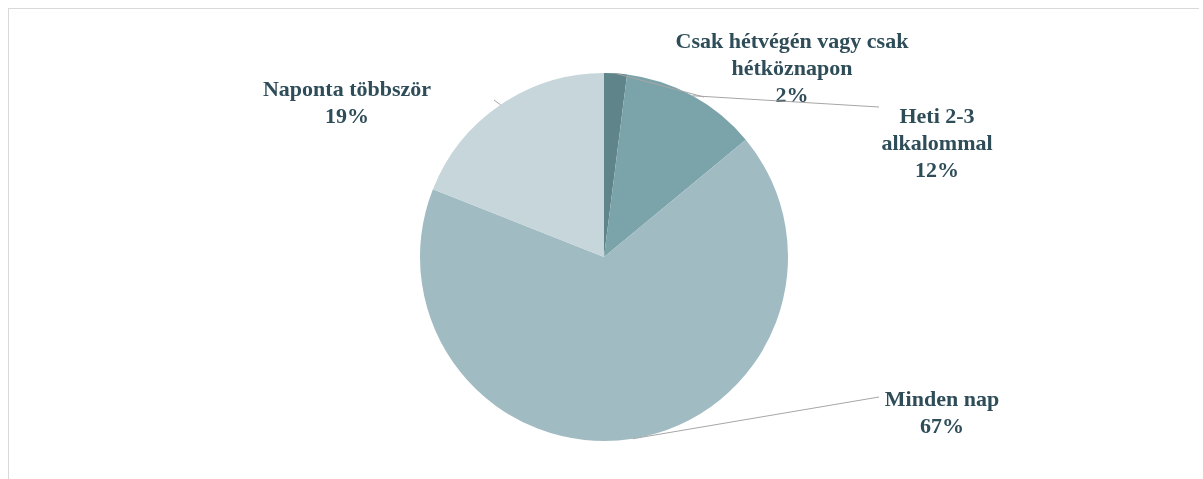  Describe the element at coordinates (937, 169) in the screenshot. I see `data-label: 12%` at that location.